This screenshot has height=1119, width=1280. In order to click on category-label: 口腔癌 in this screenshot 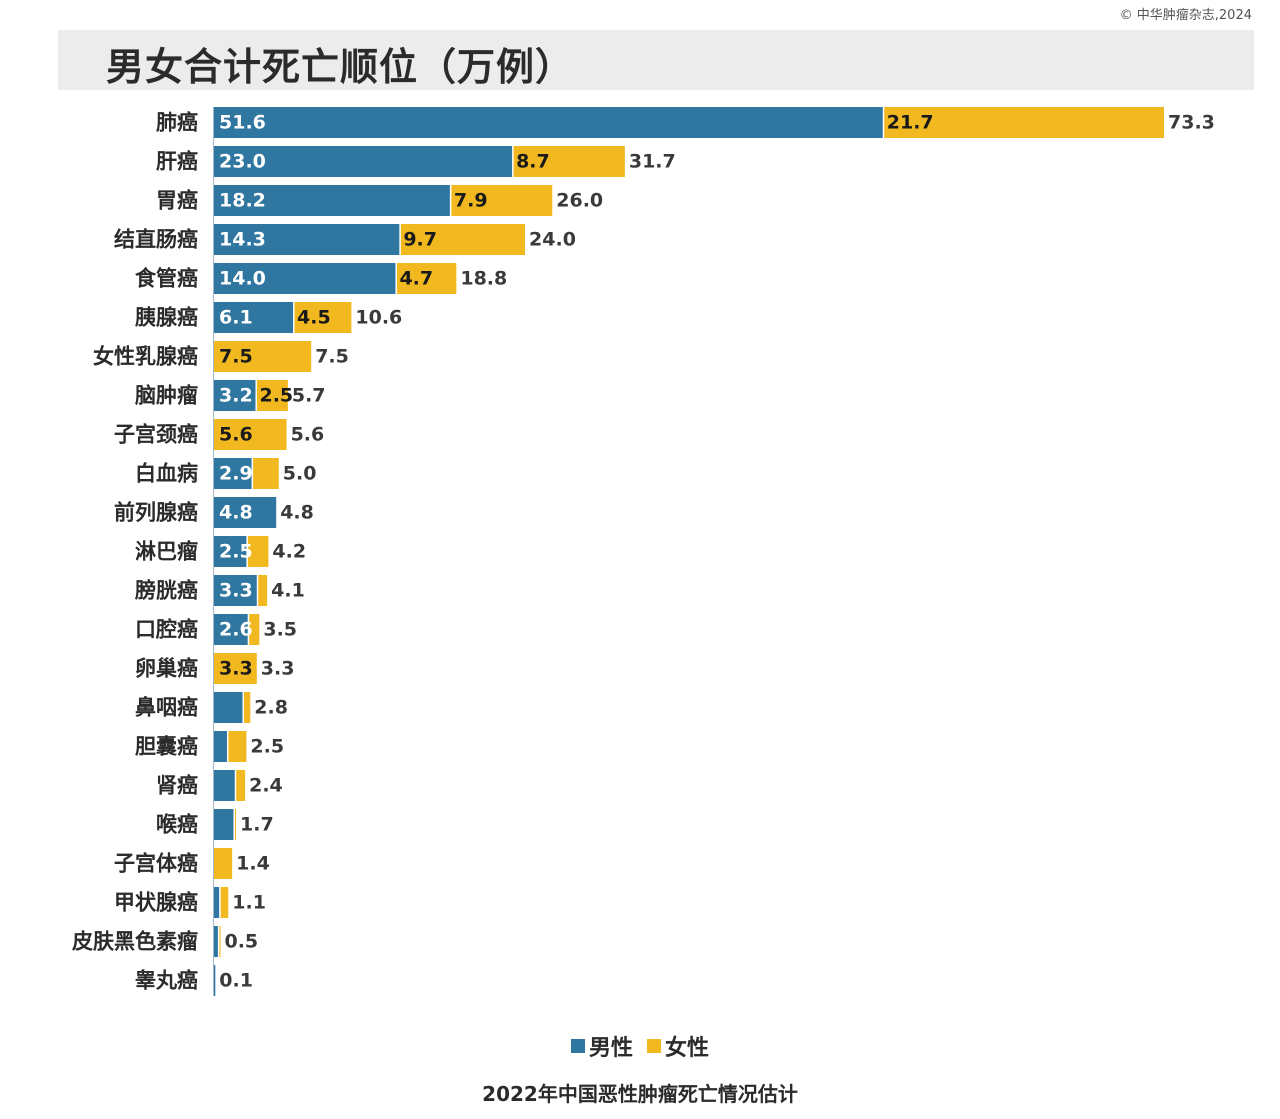, I will do `click(166, 630)`.